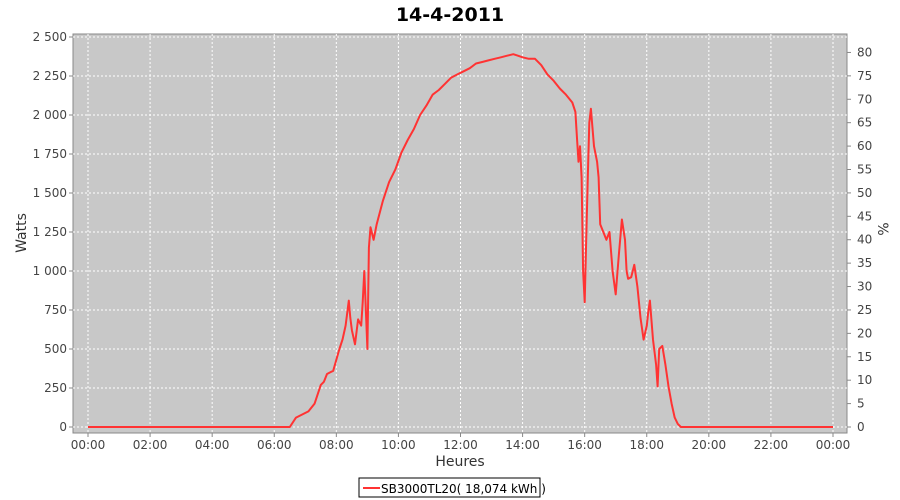 This screenshot has width=900, height=500. I want to click on y2-tick-label: 40, so click(864, 240).